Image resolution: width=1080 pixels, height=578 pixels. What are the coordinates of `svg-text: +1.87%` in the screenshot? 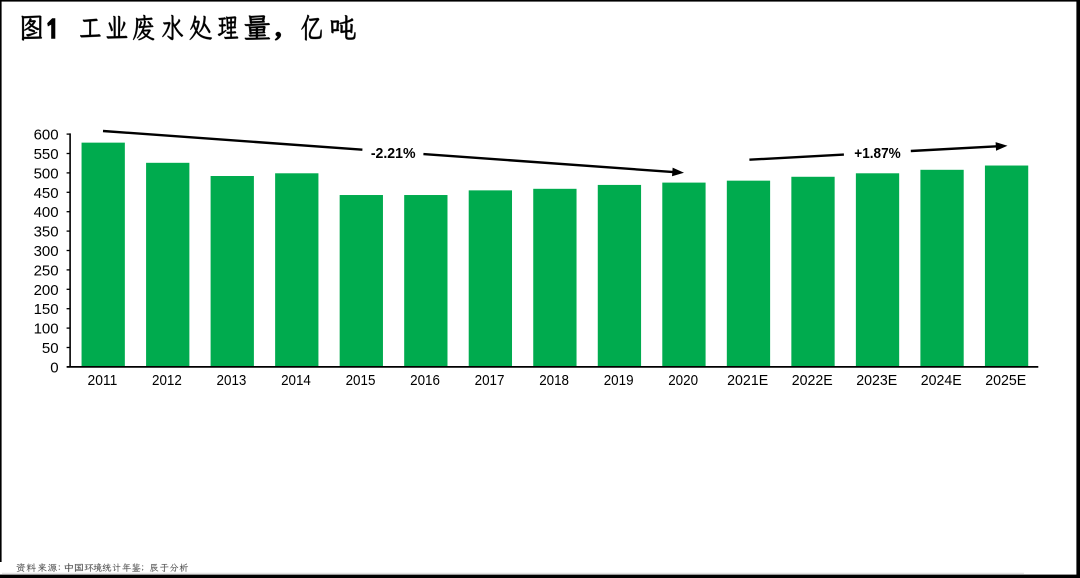 It's located at (877, 153).